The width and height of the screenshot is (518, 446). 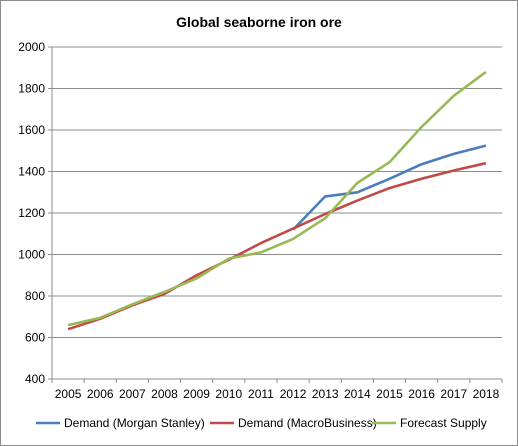 I want to click on x-tick-label: 2016, so click(x=421, y=394).